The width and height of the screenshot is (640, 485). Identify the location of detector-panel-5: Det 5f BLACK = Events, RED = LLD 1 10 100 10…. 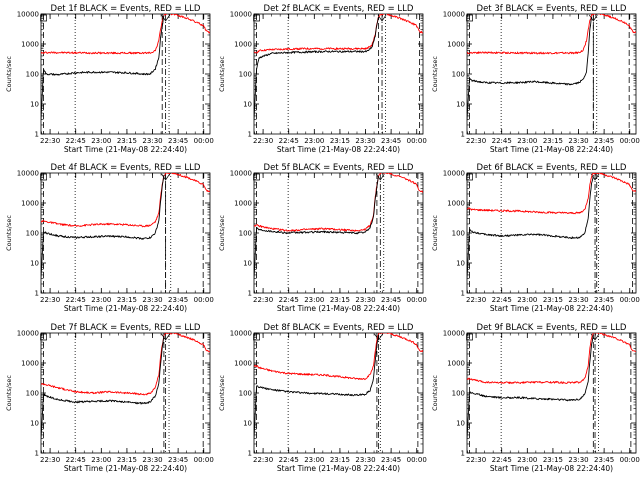
(322, 238).